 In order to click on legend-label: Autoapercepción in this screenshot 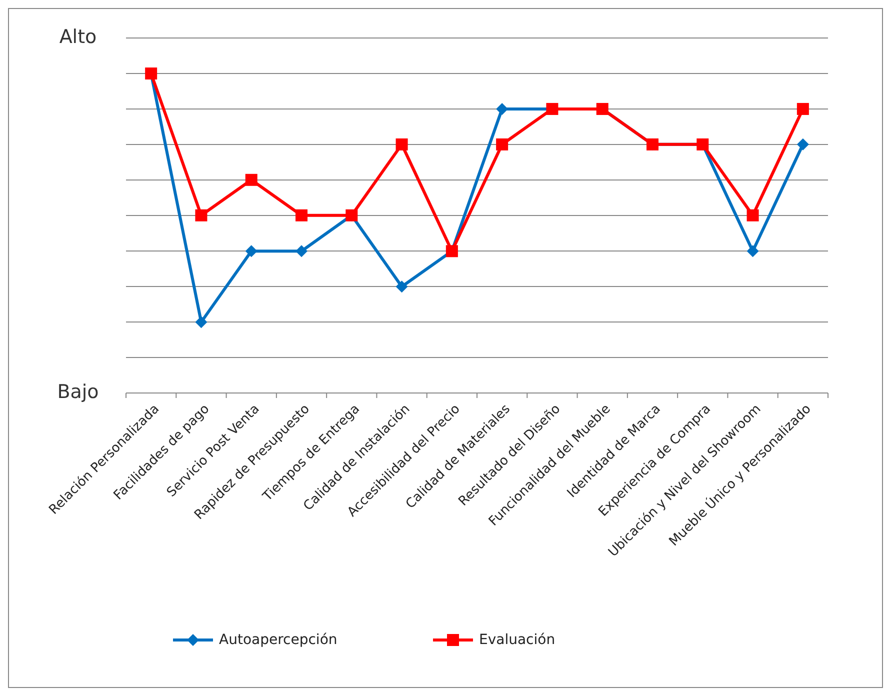, I will do `click(278, 640)`.